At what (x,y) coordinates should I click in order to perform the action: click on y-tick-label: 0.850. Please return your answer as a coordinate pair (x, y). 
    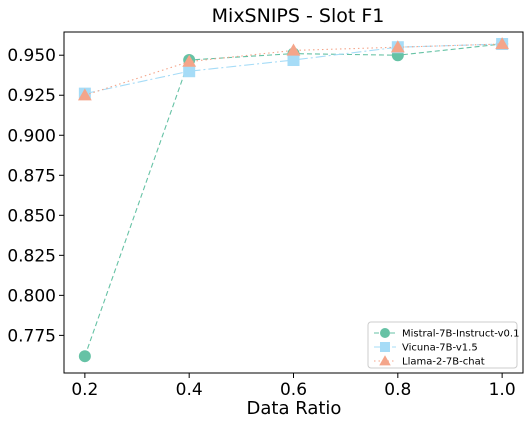
    Looking at the image, I should click on (31, 216).